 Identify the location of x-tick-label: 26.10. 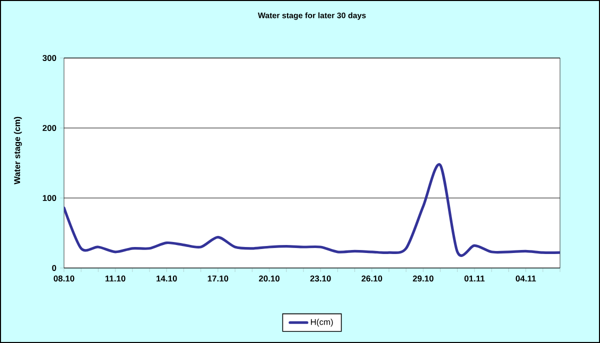
(372, 279).